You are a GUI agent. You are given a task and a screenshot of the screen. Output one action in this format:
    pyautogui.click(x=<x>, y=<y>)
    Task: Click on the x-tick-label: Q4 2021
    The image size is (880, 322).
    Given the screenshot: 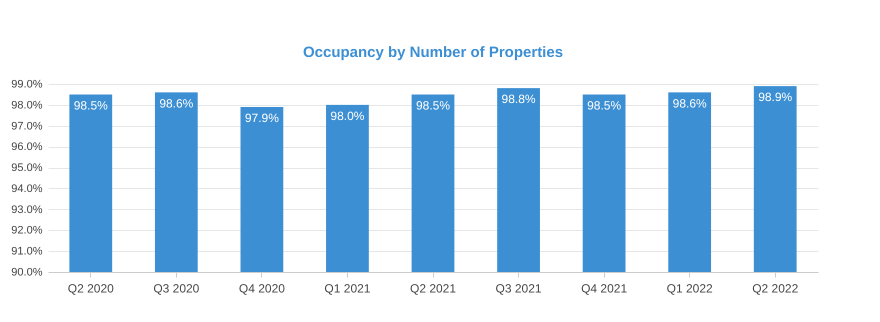 What is the action you would take?
    pyautogui.click(x=604, y=289)
    